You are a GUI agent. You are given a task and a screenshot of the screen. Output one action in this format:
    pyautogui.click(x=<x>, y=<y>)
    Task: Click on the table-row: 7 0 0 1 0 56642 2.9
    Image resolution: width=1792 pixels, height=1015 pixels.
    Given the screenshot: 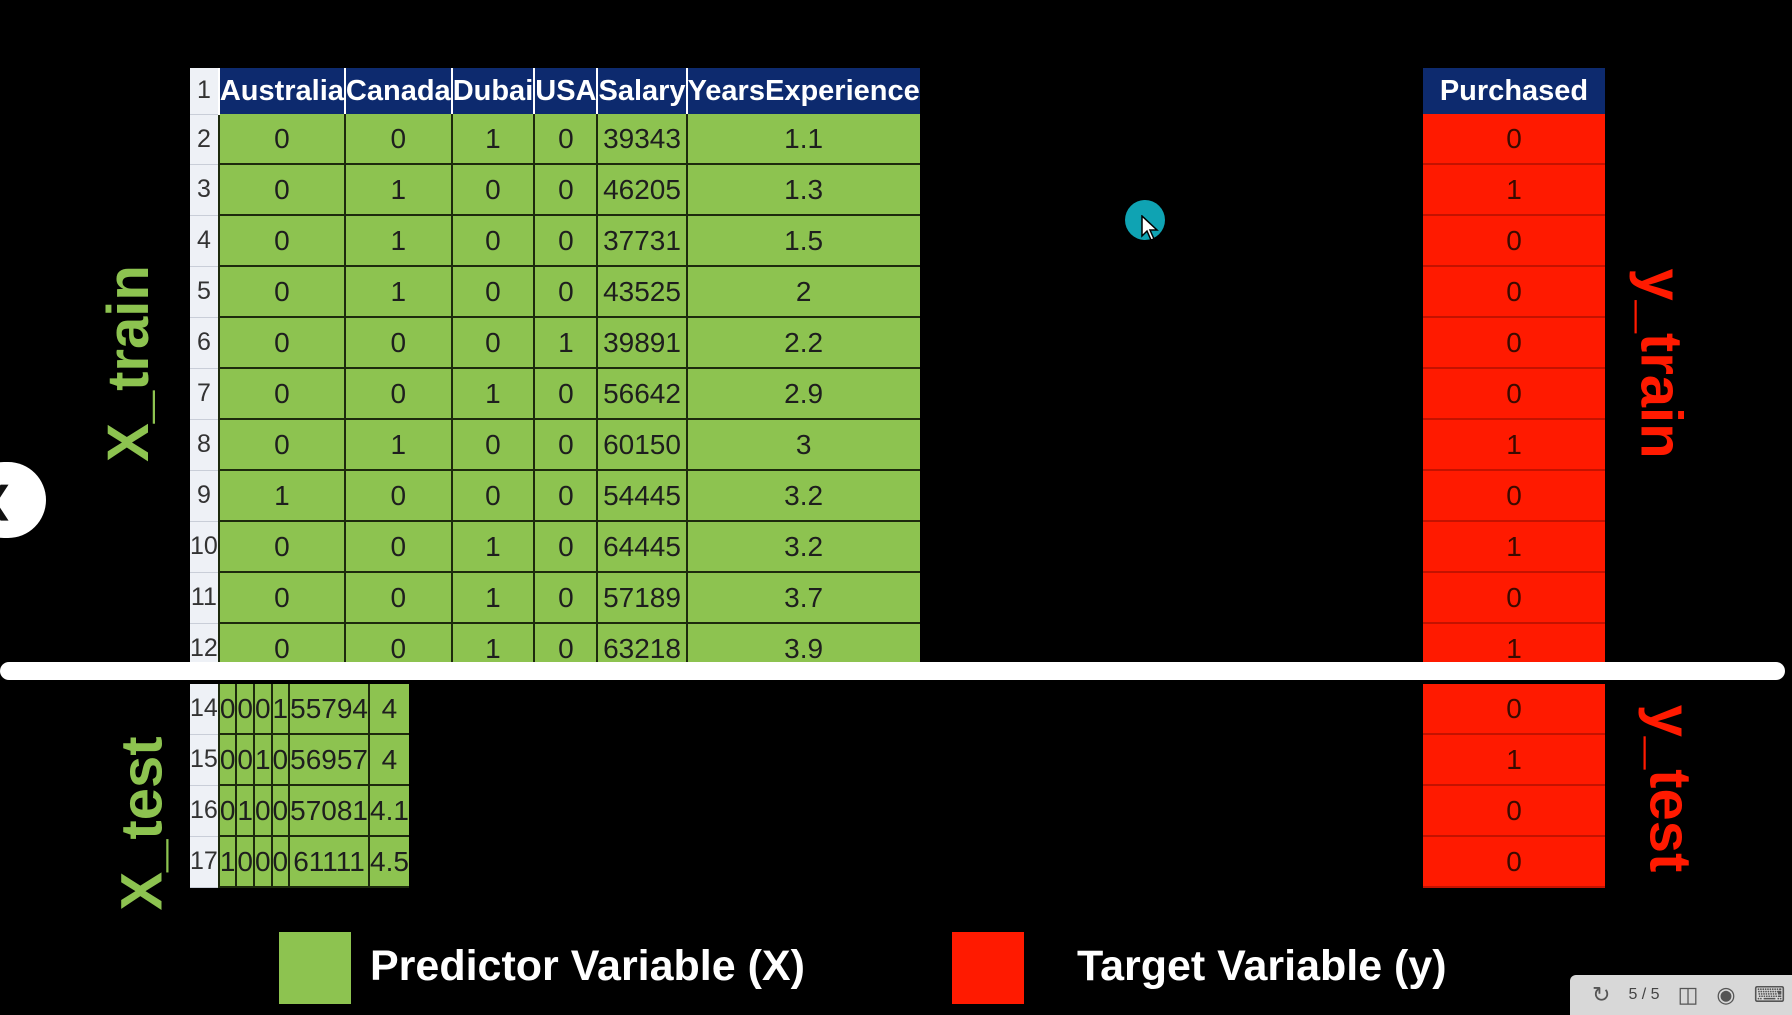 What is the action you would take?
    pyautogui.click(x=555, y=394)
    